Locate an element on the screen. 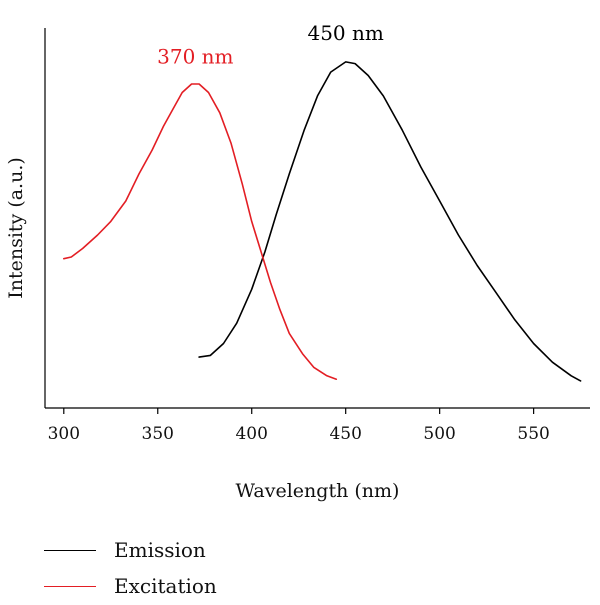 The height and width of the screenshot is (605, 600). annotation-layer: 450 nm 370 nm is located at coordinates (270, 45).